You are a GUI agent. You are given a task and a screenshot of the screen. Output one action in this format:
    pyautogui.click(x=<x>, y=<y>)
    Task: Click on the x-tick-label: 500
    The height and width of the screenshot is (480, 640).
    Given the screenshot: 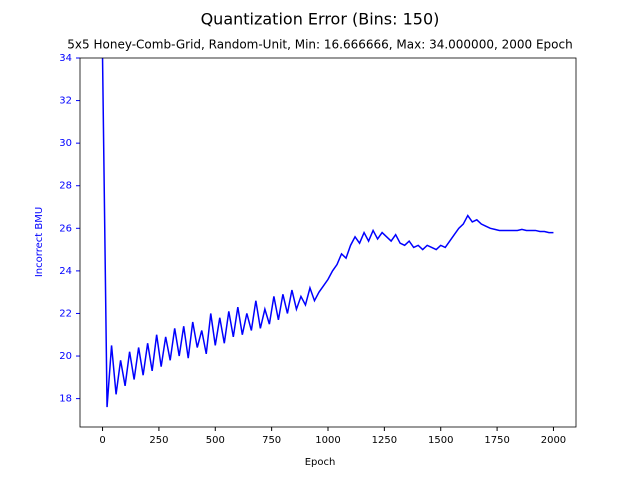 What is the action you would take?
    pyautogui.click(x=215, y=440)
    